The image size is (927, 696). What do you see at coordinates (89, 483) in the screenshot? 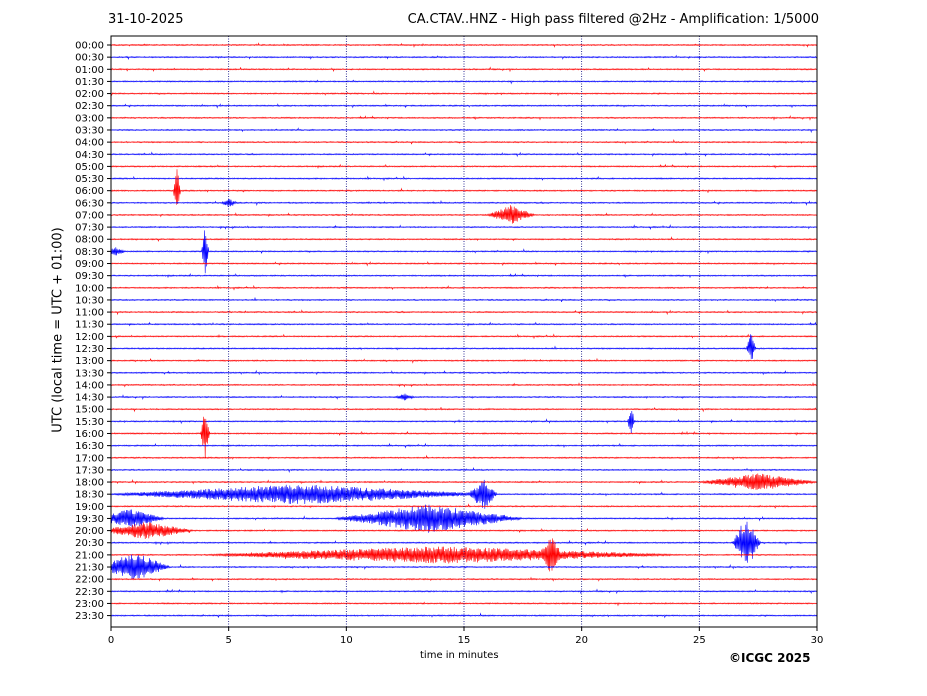
I see `y-tick-label: 18:00` at bounding box center [89, 483].